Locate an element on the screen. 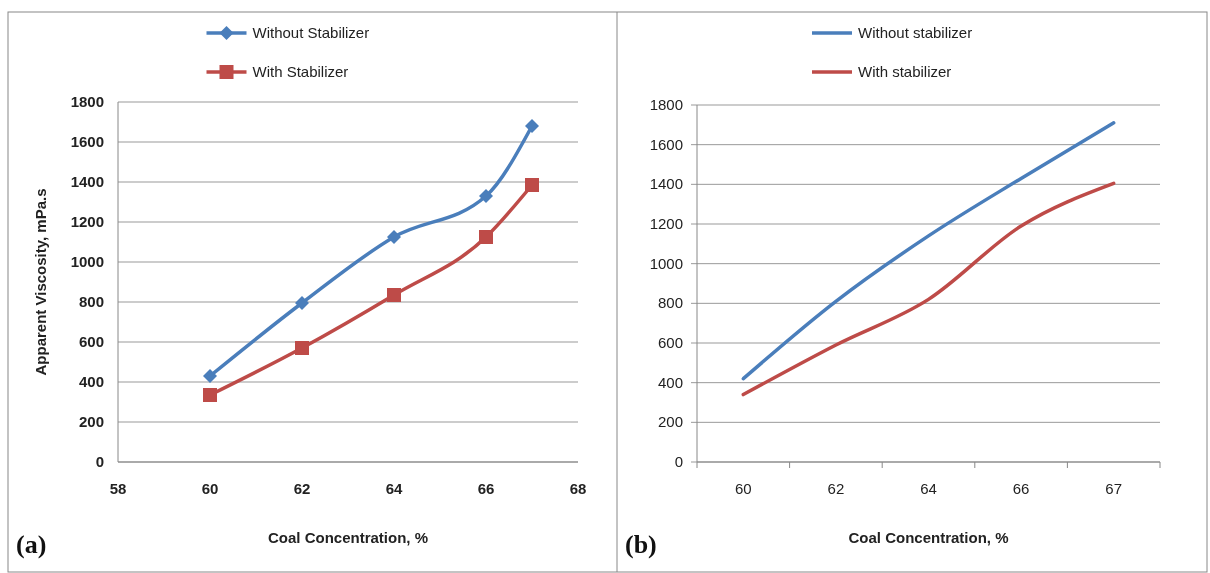 Image resolution: width=1210 pixels, height=573 pixels. legend-label: Without stabilizer is located at coordinates (915, 32).